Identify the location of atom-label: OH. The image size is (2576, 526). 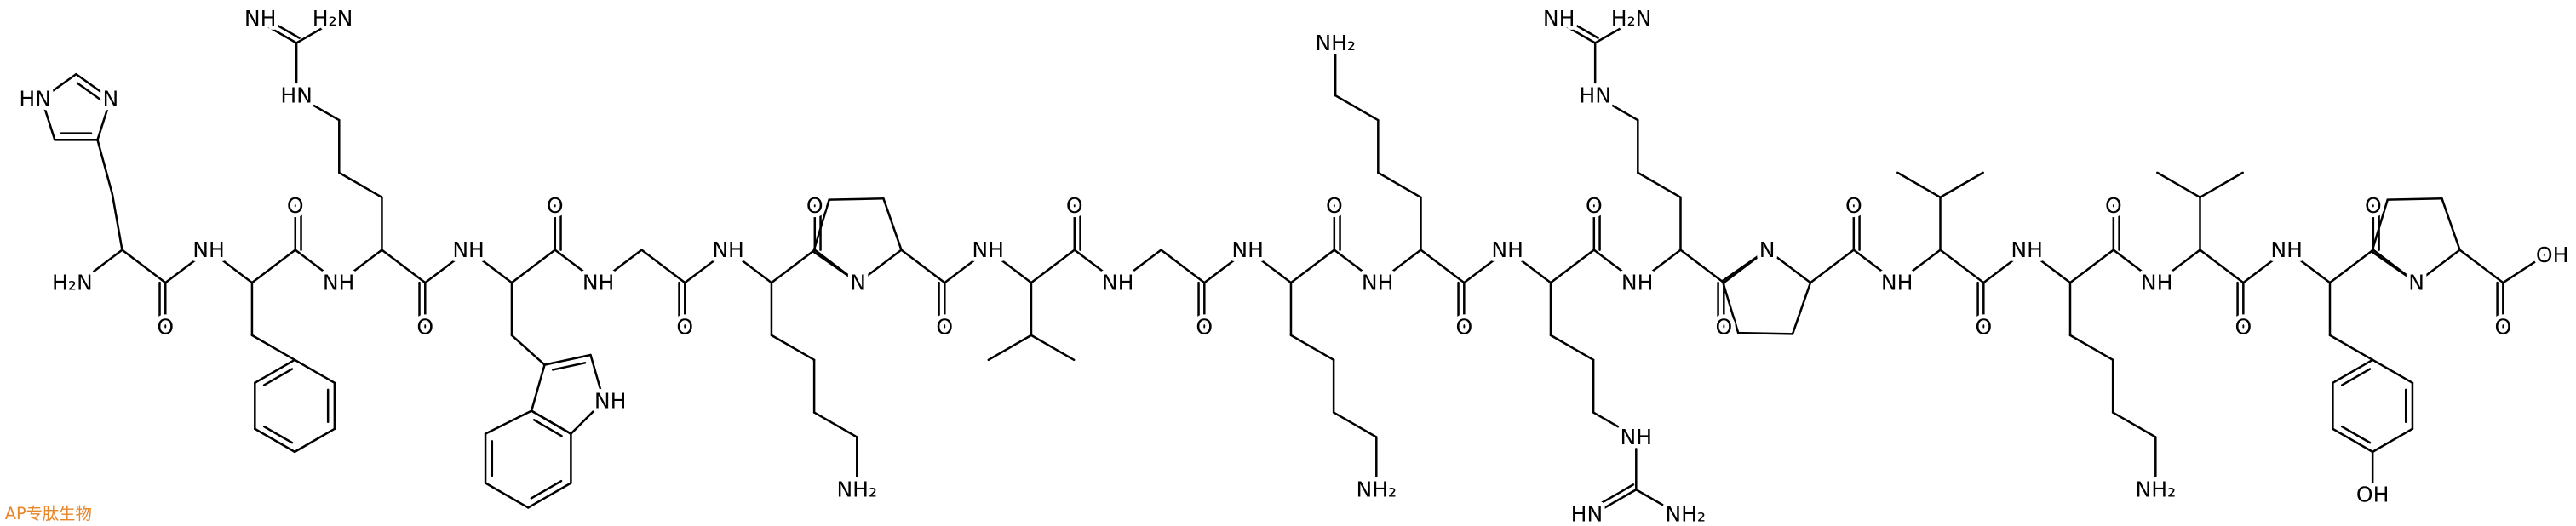
(2373, 495).